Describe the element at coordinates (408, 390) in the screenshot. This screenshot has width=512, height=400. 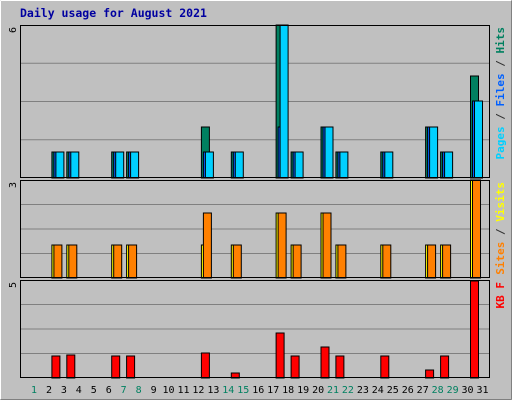
I see `x-tick-label-day-26: 26` at that location.